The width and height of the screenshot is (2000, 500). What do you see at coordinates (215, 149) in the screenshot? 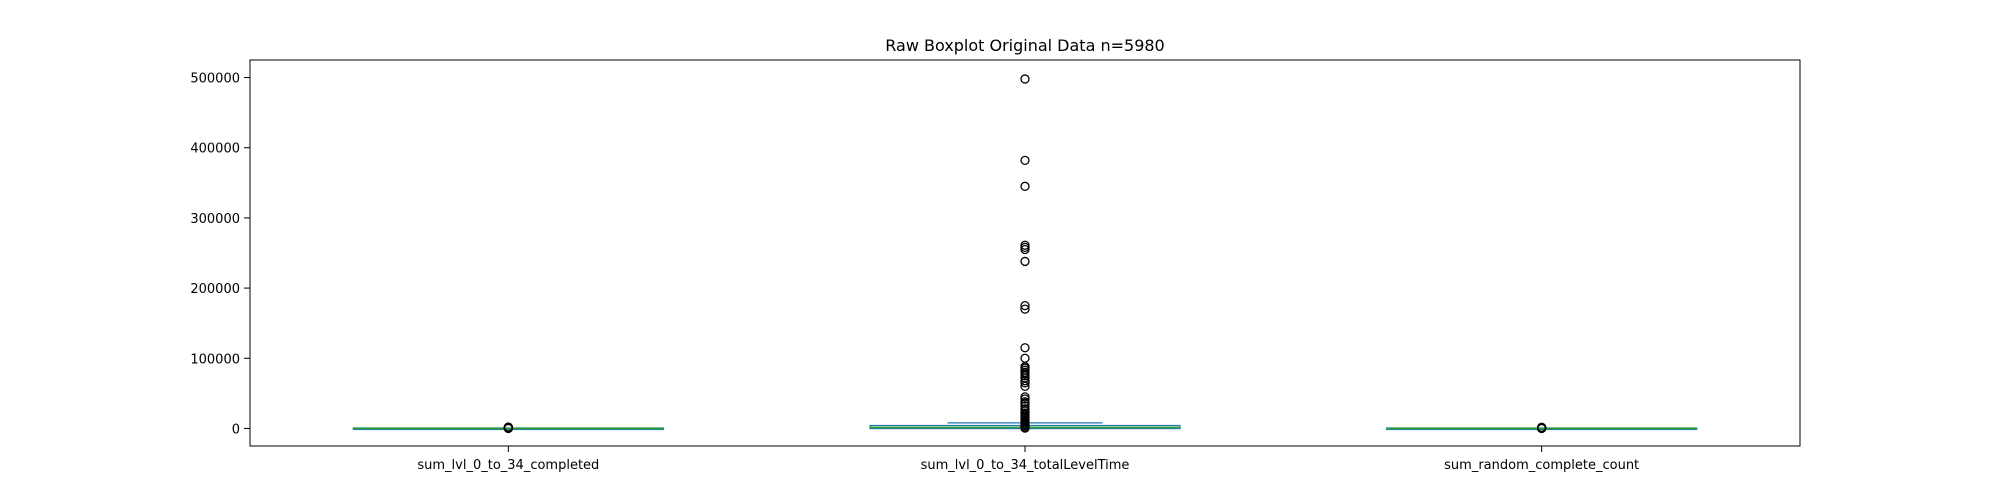
I see `y-tick-label: 400000` at bounding box center [215, 149].